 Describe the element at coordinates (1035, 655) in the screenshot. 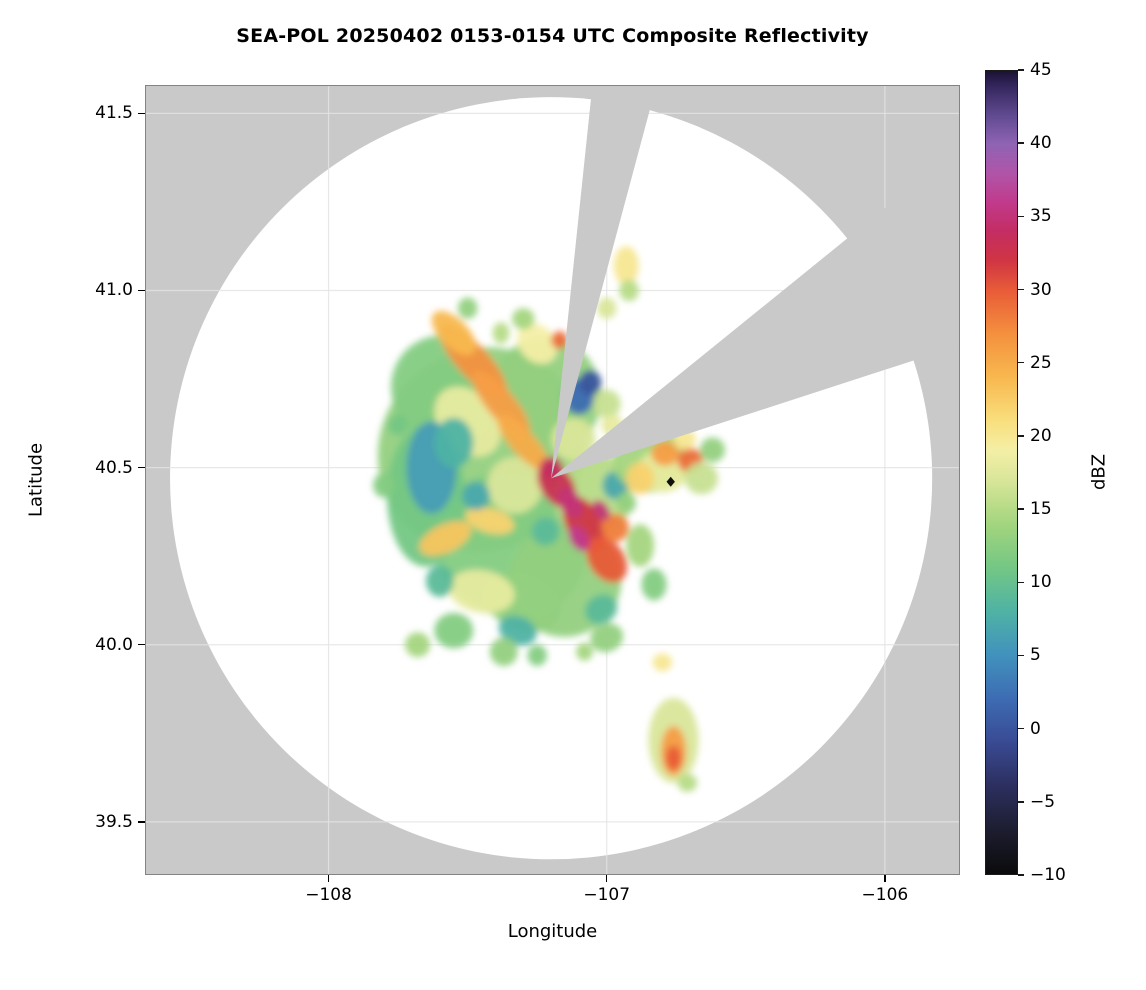

I see `colorbar-tick-label: 5` at that location.